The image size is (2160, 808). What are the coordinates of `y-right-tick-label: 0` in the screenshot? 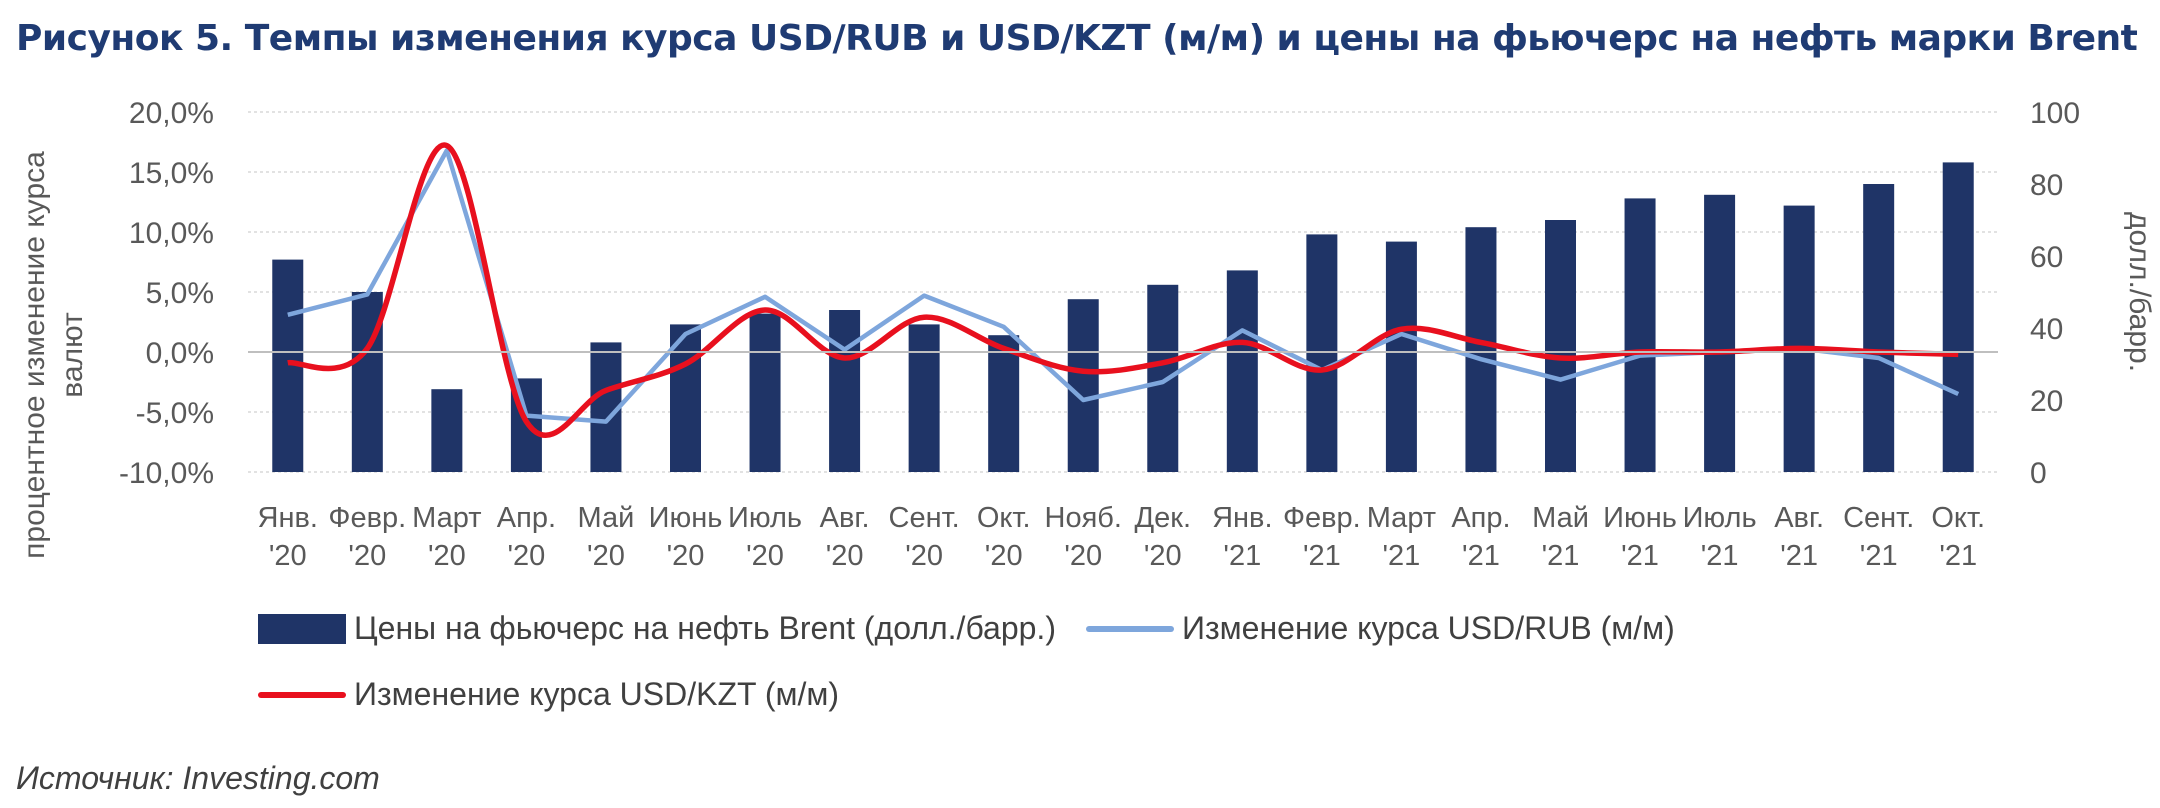 It's located at (2038, 473).